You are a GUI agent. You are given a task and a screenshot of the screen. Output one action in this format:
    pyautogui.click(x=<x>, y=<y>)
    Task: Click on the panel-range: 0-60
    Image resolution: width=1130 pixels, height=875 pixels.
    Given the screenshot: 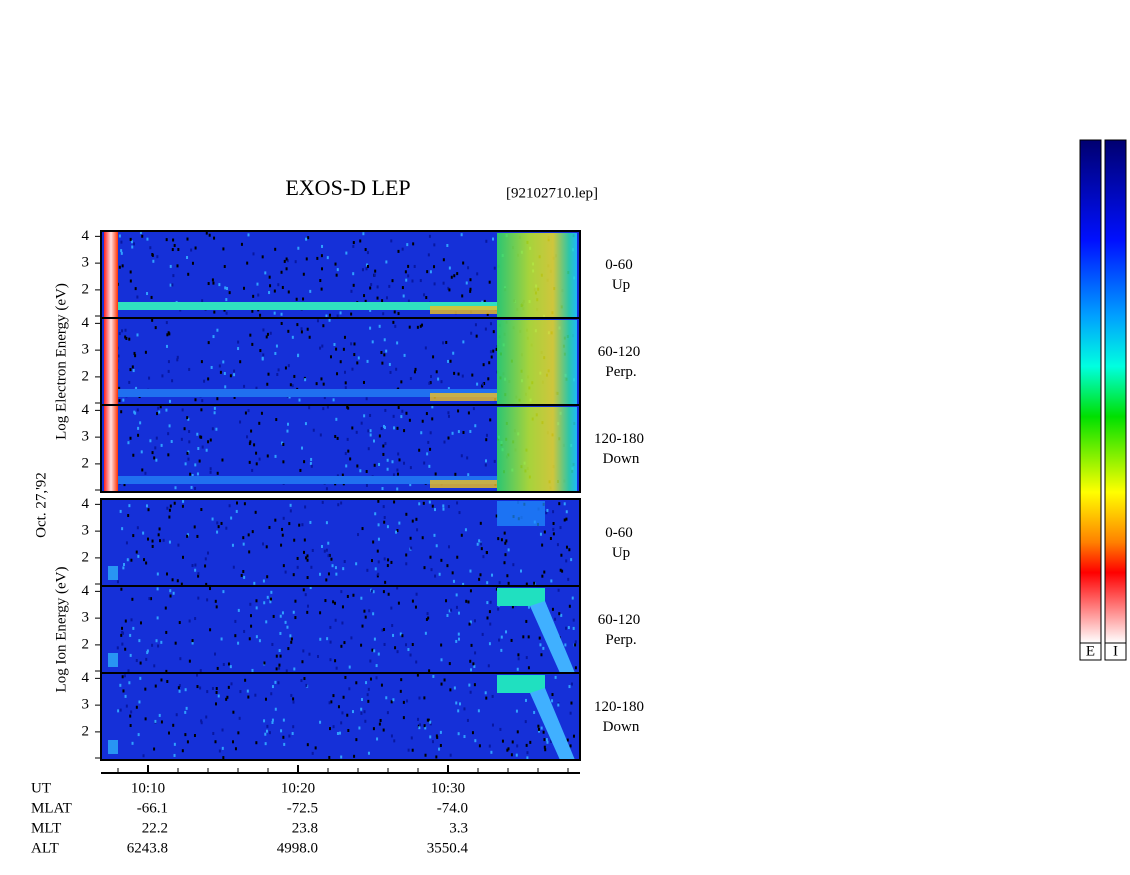 What is the action you would take?
    pyautogui.click(x=619, y=533)
    